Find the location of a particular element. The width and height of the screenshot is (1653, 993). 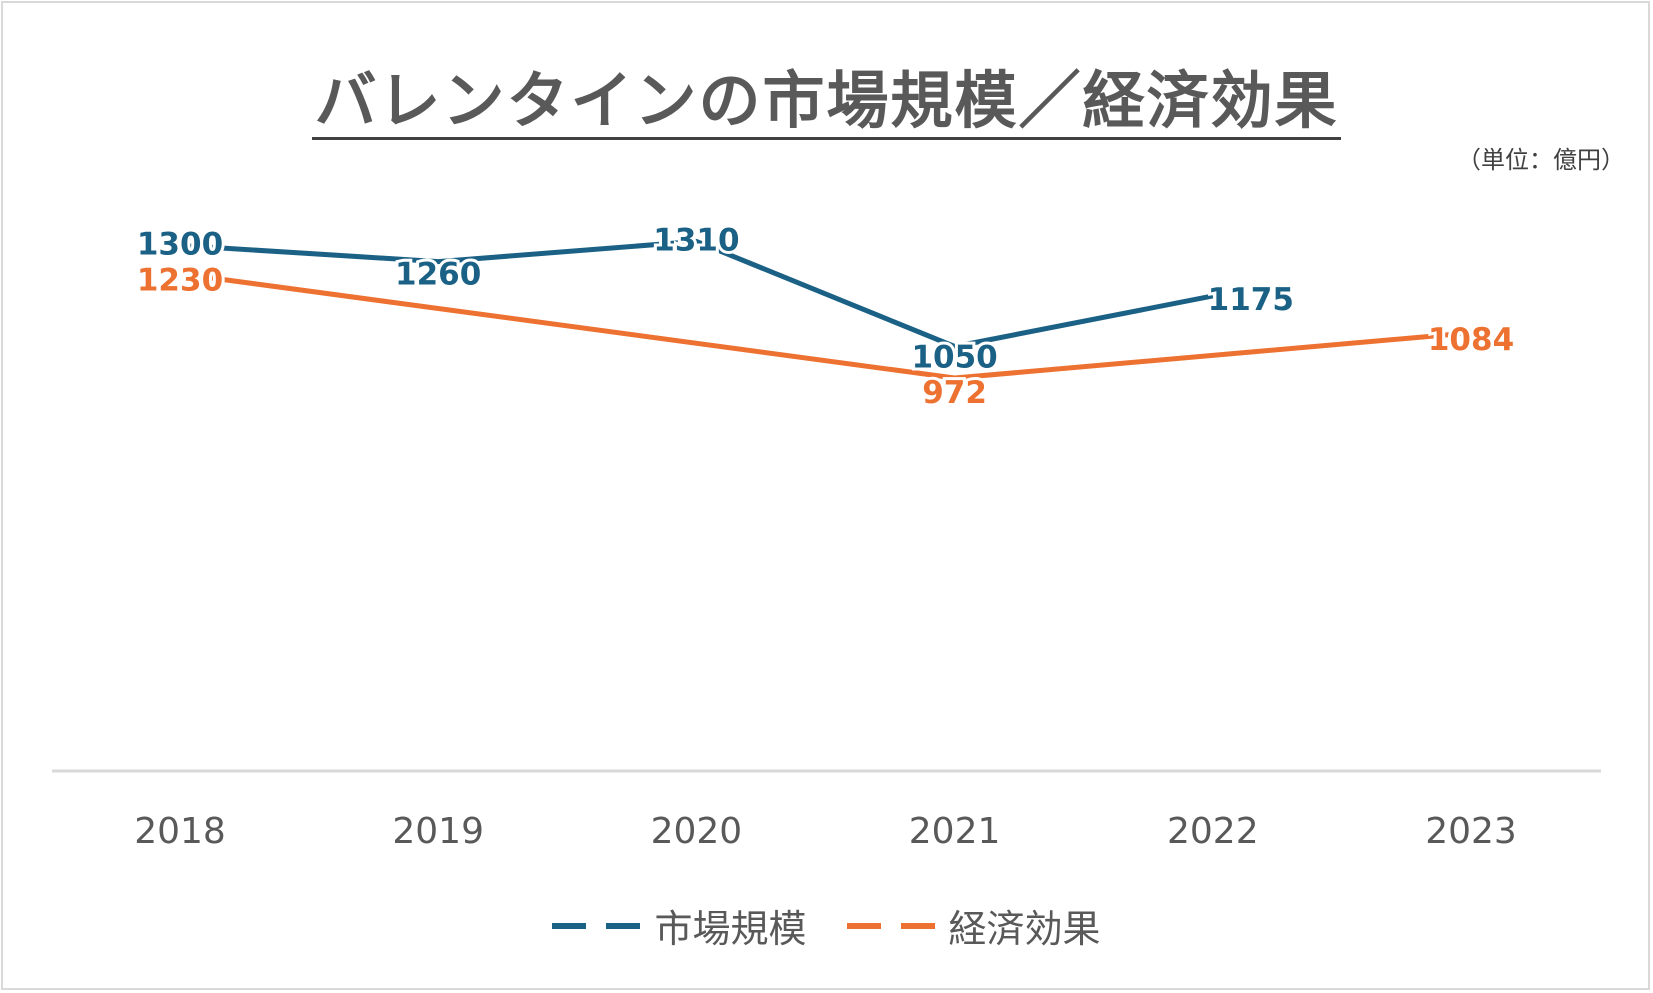

chart-title: バレンタインの市場規模／経済効果 is located at coordinates (826, 95).